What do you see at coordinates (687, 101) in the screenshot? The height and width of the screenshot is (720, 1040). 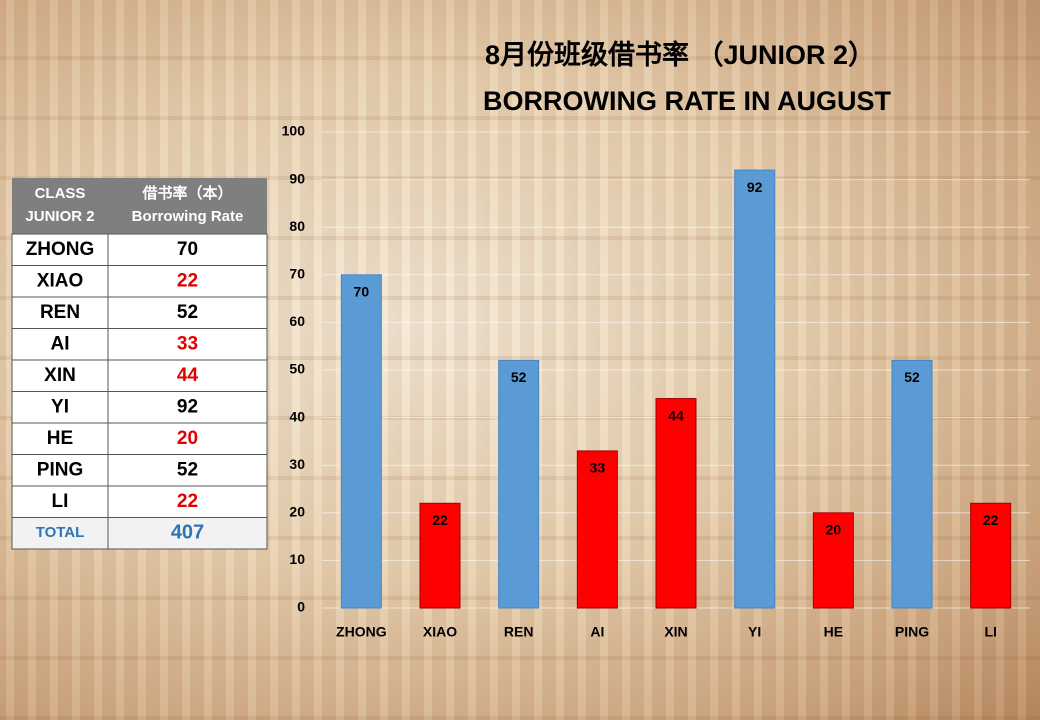 I see `chart-subtitle: BORROWING RATE IN AUGUST` at bounding box center [687, 101].